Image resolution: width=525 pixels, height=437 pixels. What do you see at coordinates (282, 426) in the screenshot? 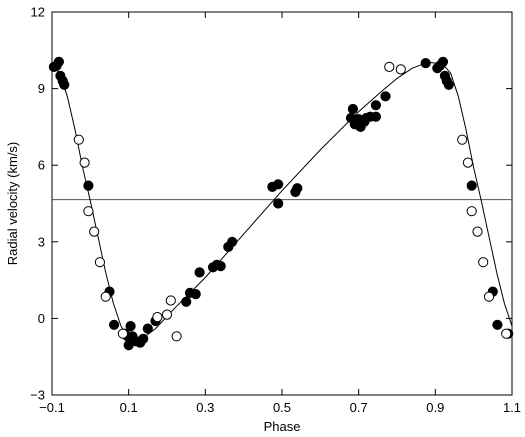
I see `x-axis-label: Phase` at bounding box center [282, 426].